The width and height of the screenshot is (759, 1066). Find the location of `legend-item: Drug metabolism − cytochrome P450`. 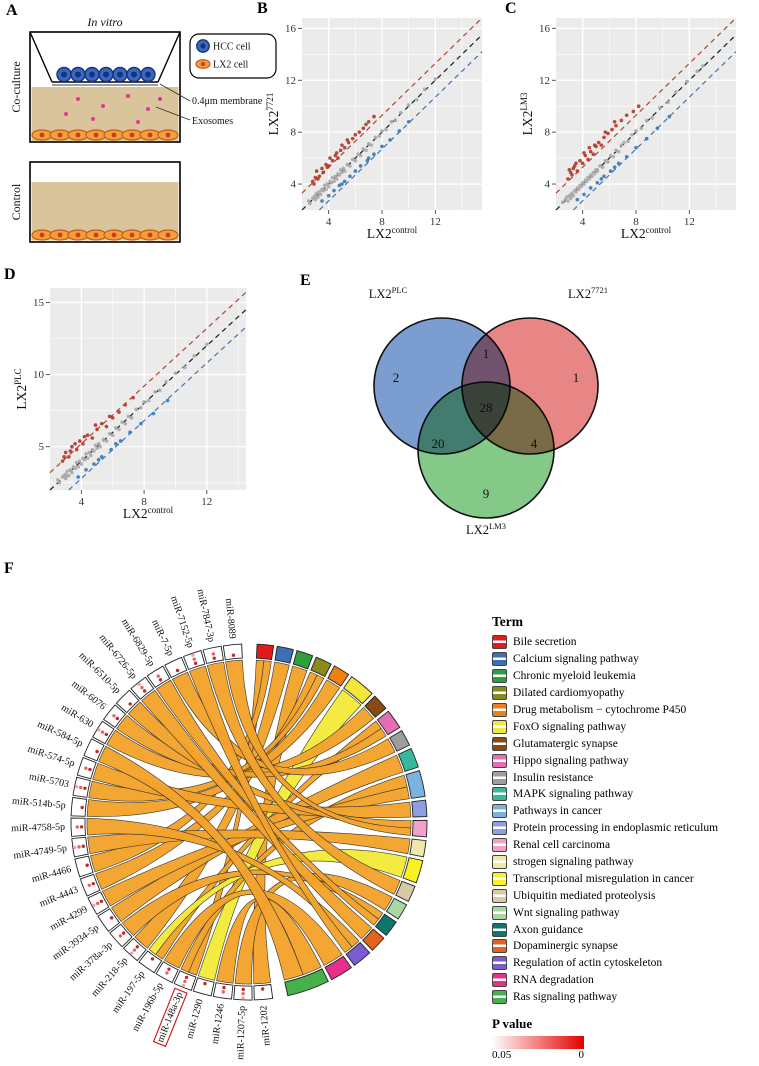

legend-item: Drug metabolism − cytochrome P450 is located at coordinates (625, 710).